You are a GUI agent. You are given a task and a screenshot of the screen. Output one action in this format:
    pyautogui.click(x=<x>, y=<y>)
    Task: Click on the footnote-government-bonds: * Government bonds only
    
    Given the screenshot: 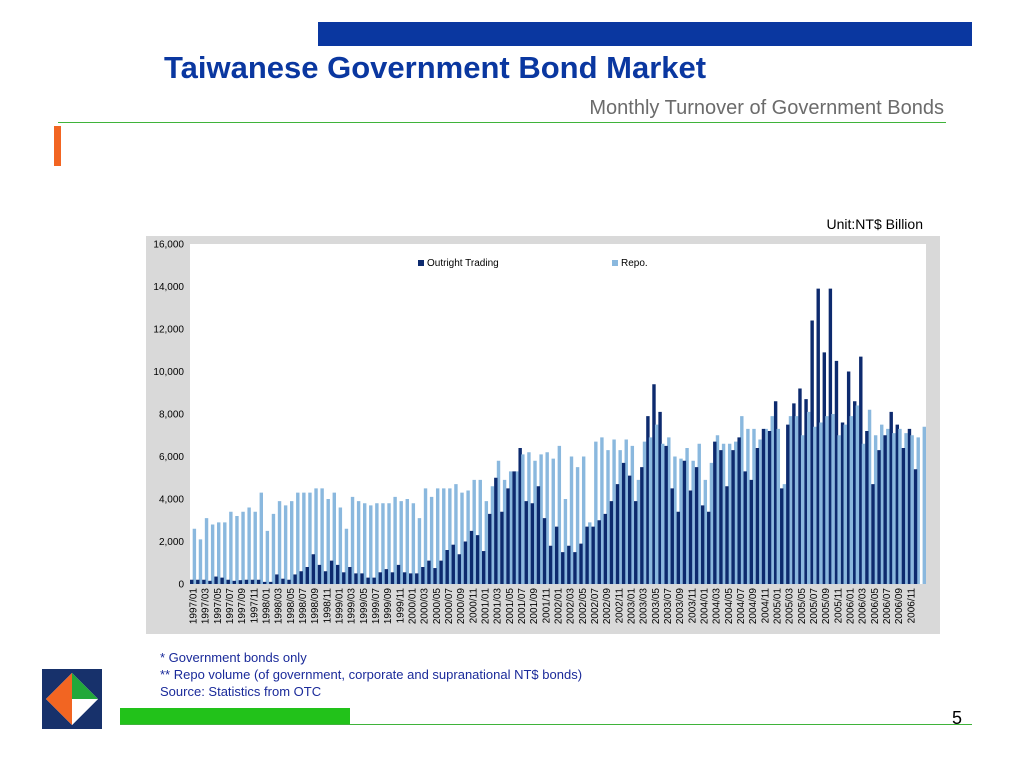 What is the action you would take?
    pyautogui.click(x=233, y=657)
    